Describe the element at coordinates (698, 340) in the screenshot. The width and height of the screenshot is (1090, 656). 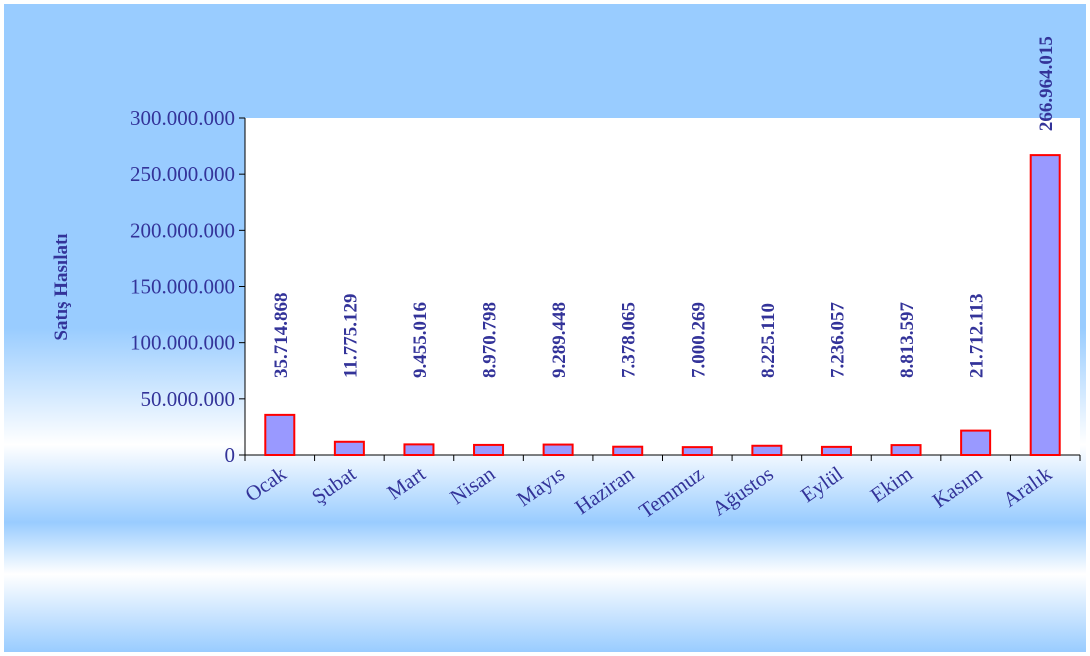
I see `data-label: 7.000.269` at that location.